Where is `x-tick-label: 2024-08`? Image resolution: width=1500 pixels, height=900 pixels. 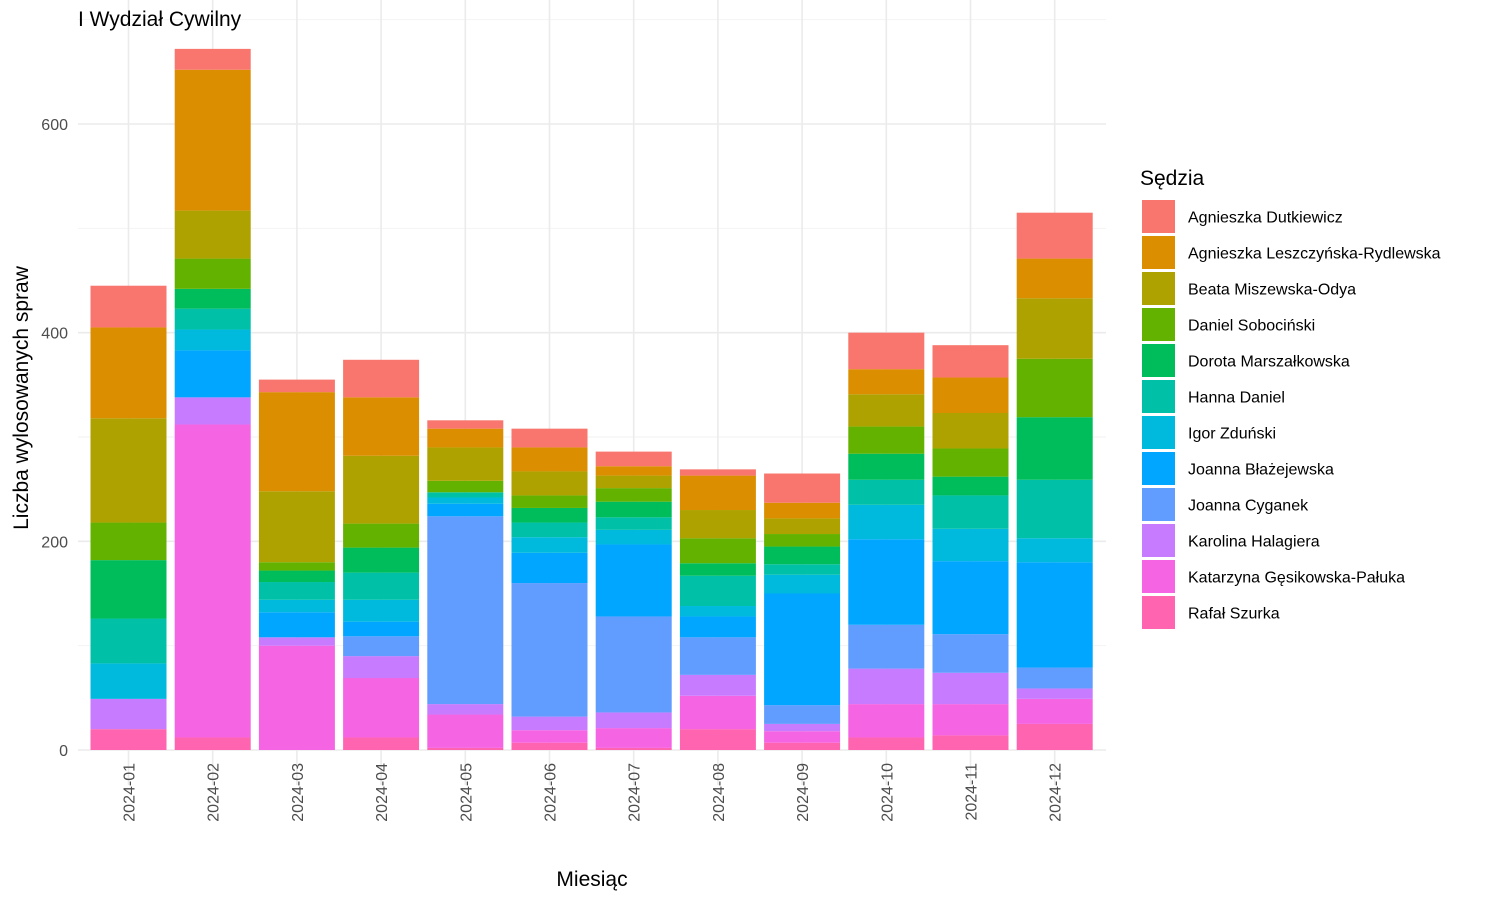 x-tick-label: 2024-08 is located at coordinates (719, 792).